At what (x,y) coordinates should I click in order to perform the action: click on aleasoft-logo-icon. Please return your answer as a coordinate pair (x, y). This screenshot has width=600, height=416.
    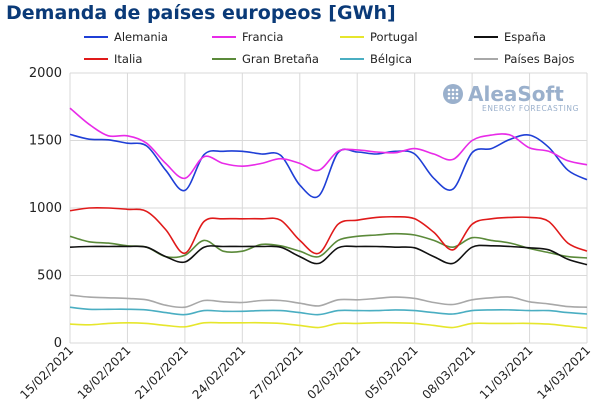
    Looking at the image, I should click on (453, 94).